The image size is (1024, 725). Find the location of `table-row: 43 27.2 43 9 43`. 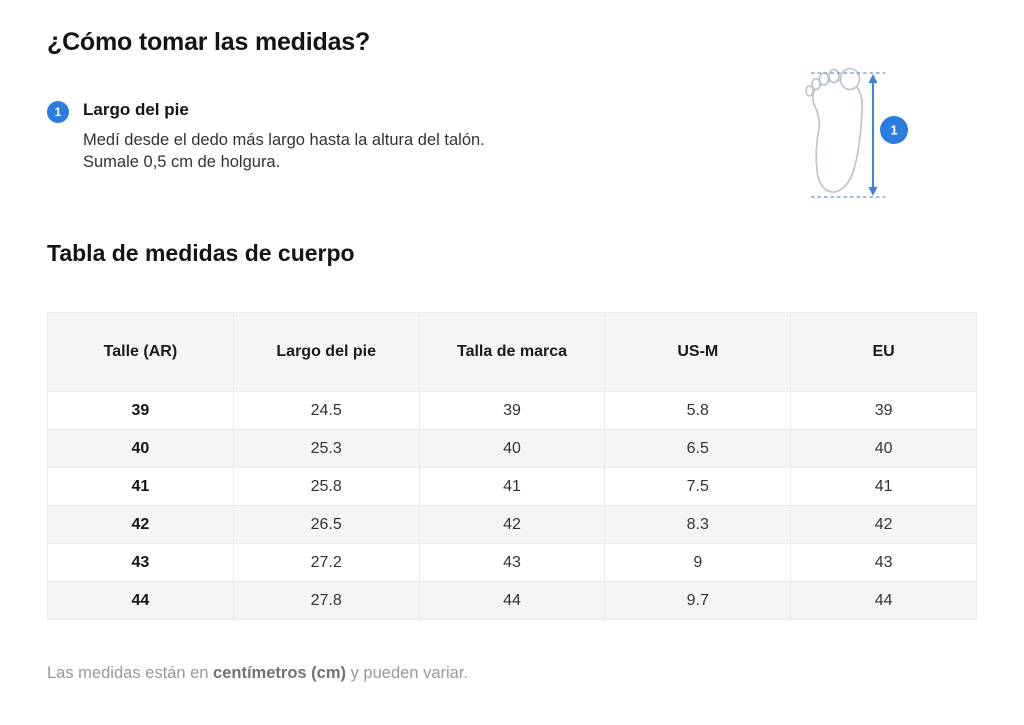

table-row: 43 27.2 43 9 43 is located at coordinates (512, 562).